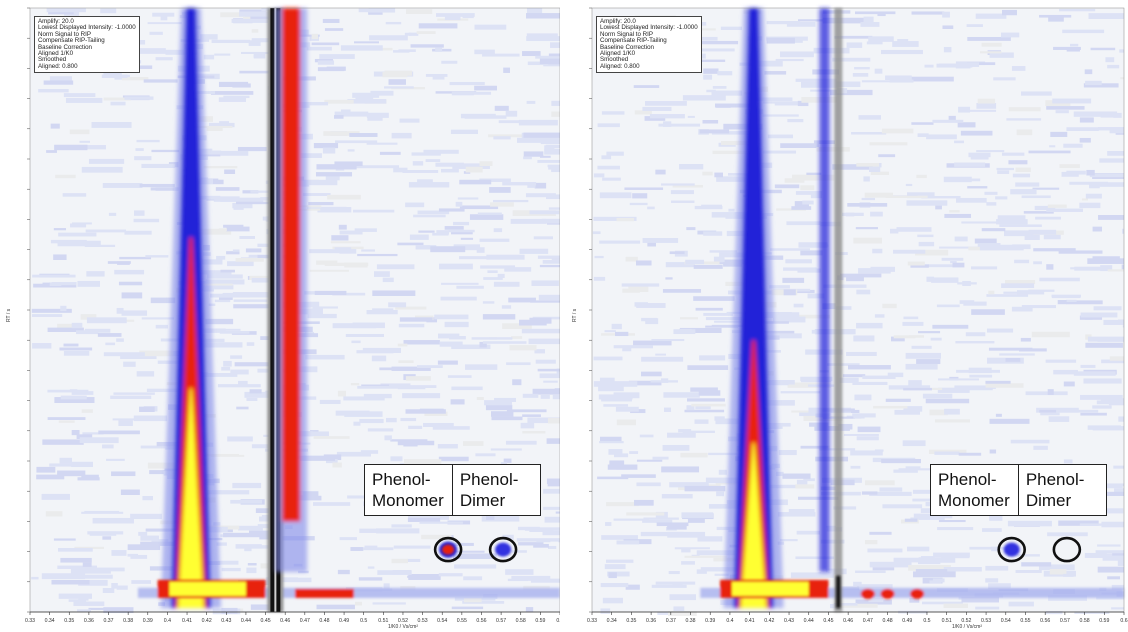 The width and height of the screenshot is (1128, 632). What do you see at coordinates (348, 588) in the screenshot?
I see `bottom-band` at bounding box center [348, 588].